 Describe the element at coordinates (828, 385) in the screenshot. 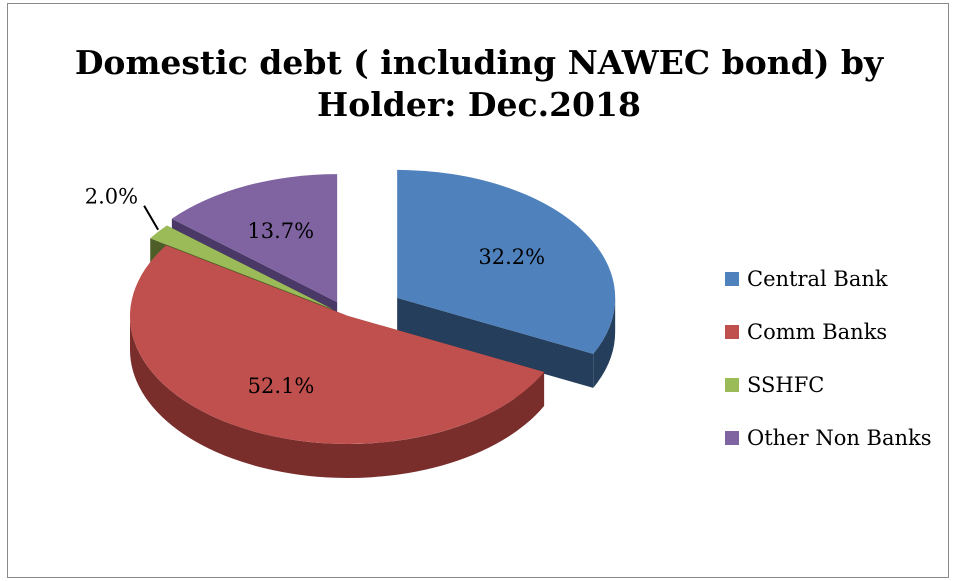

I see `legend-item-sshfc: SSHFC` at that location.